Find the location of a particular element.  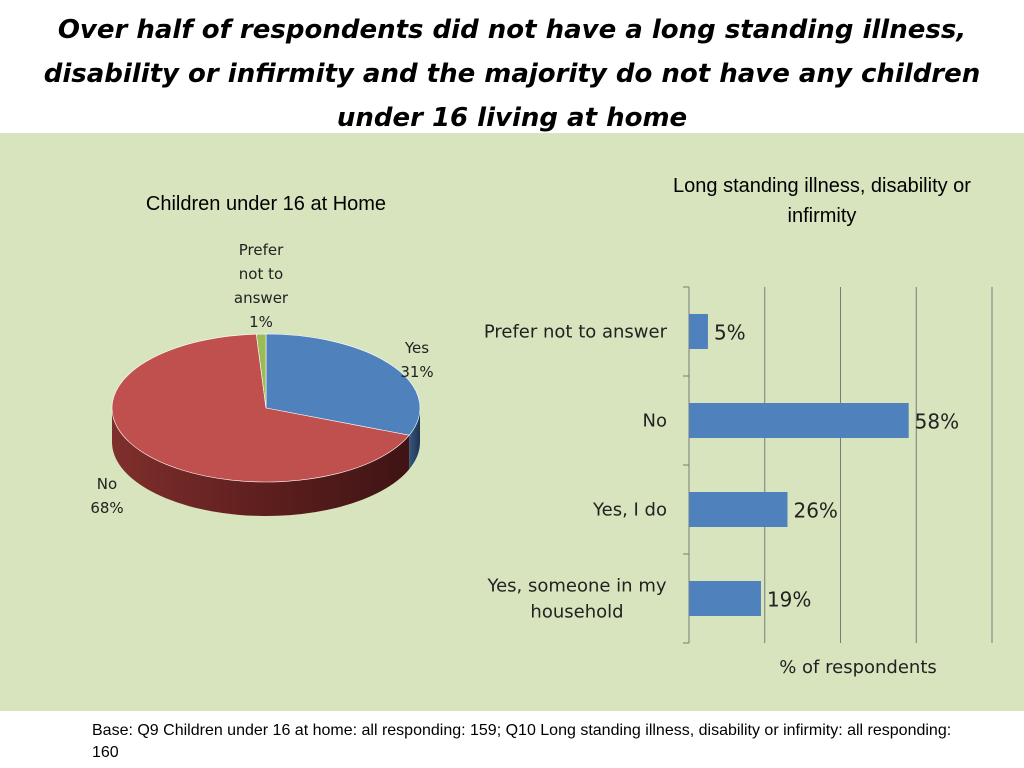

pie-slice-no is located at coordinates (260, 408).